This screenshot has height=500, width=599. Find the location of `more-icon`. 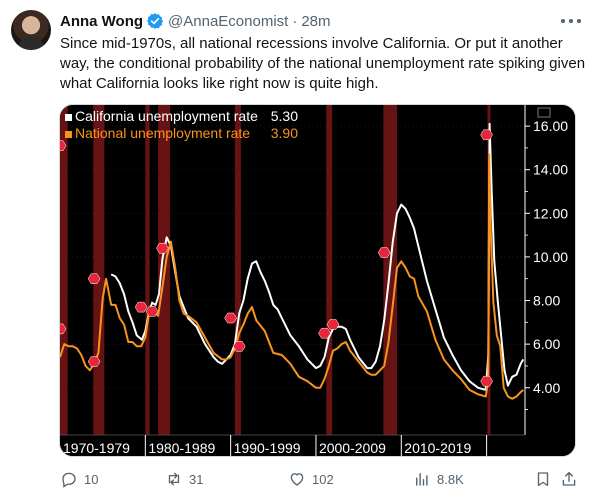

more-icon is located at coordinates (571, 21).